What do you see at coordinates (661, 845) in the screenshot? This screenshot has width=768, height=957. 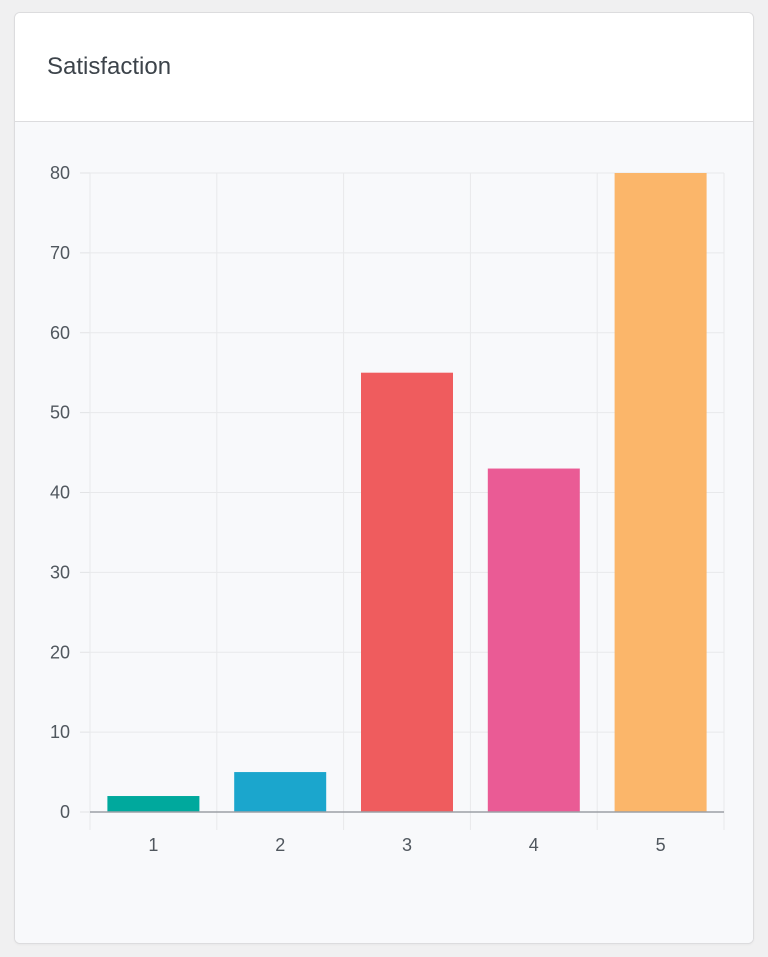 I see `x-tick-label: 5` at bounding box center [661, 845].